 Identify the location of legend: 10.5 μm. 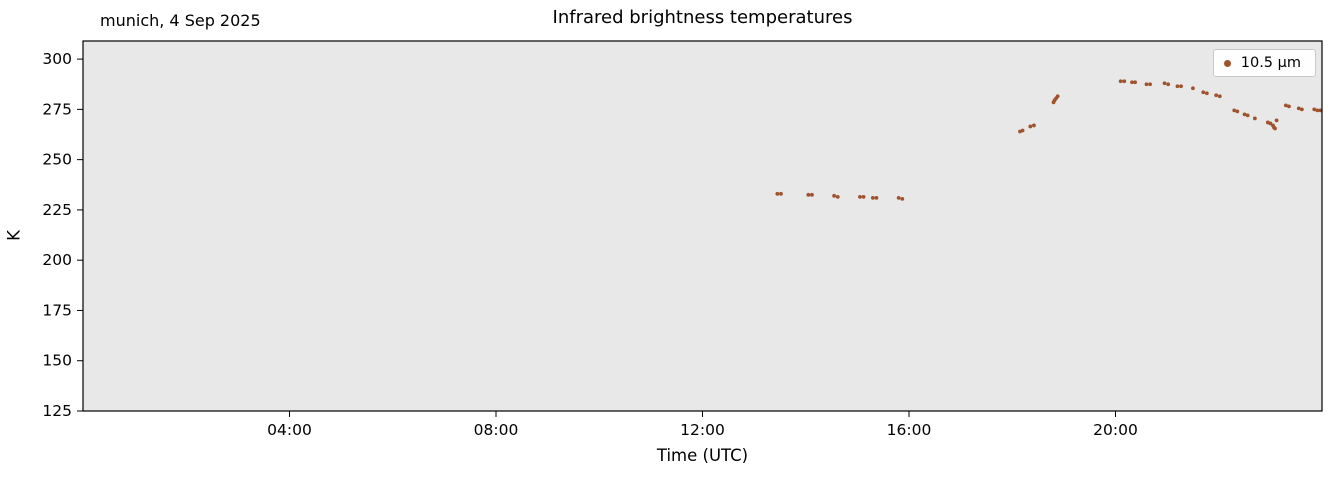
(1264, 63).